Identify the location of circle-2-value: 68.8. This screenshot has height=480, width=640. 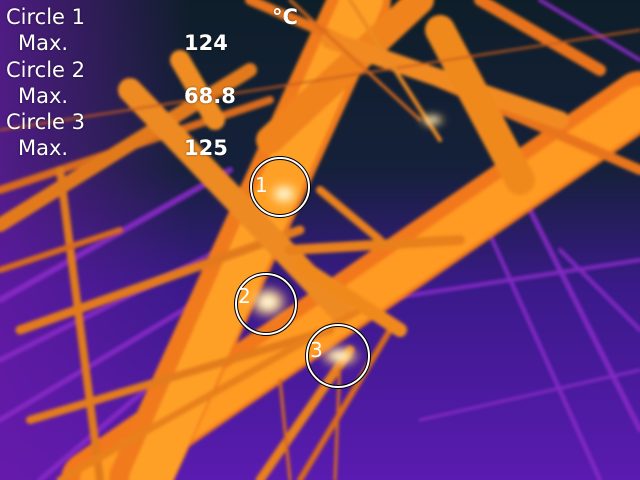
(210, 96).